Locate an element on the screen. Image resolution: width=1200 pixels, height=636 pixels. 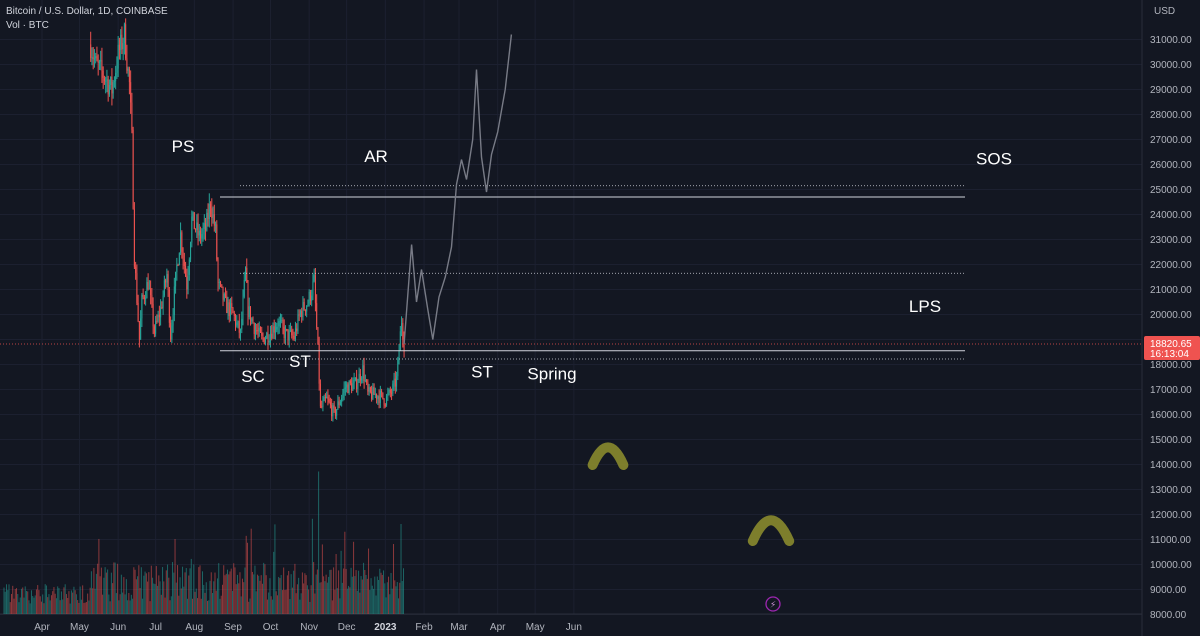
symbol-title: Bitcoin / U.S. Dollar, 1D, COINBASE is located at coordinates (87, 11).